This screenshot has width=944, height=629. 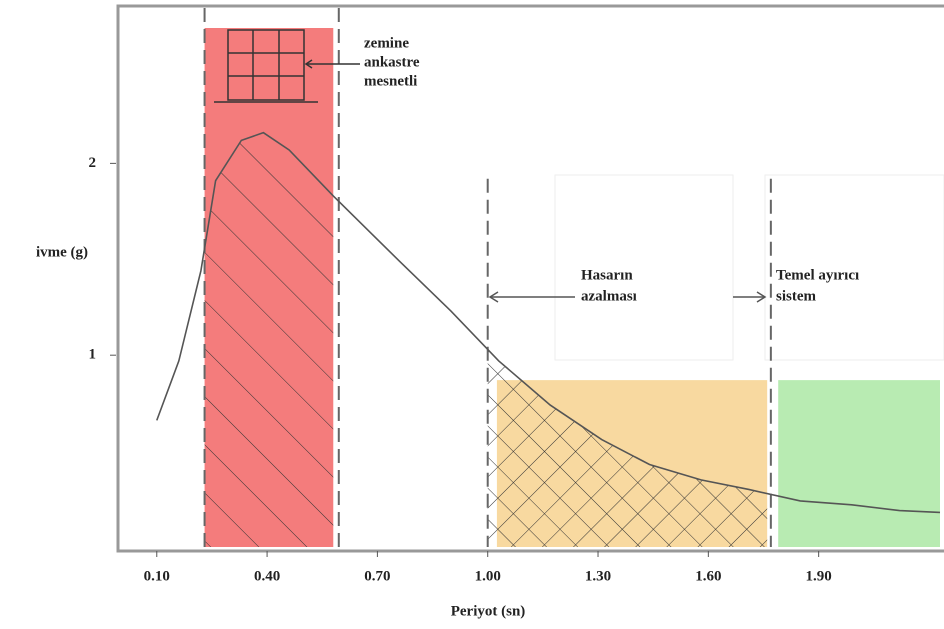 I want to click on y-tick-label: 1, so click(x=93, y=355).